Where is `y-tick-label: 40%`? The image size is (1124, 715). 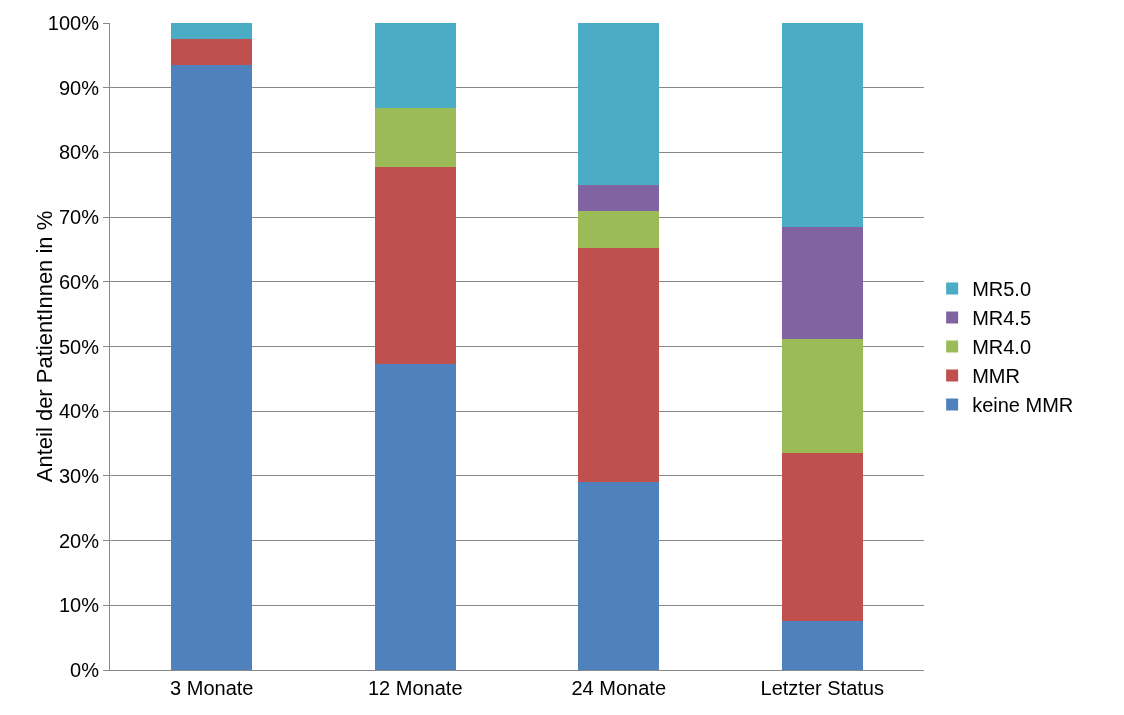
y-tick-label: 40% is located at coordinates (79, 411).